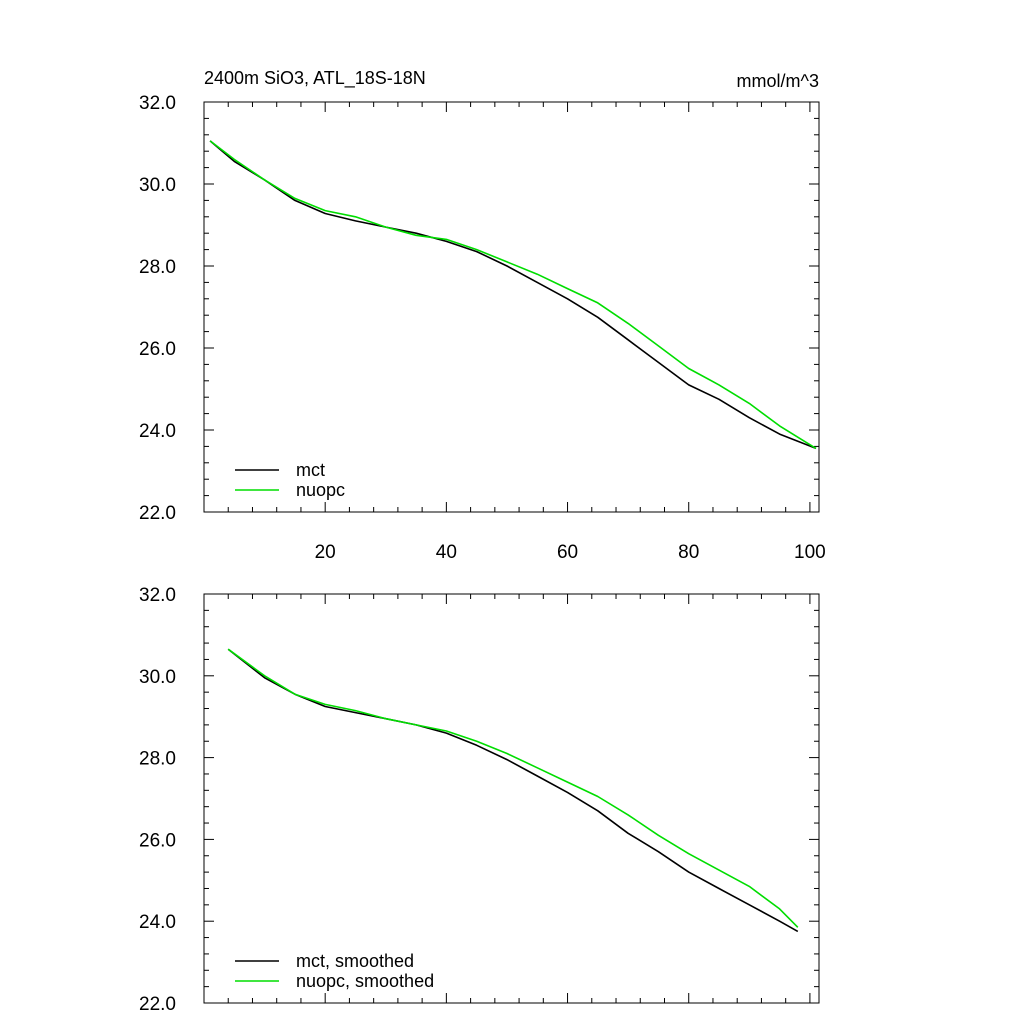  What do you see at coordinates (310, 470) in the screenshot?
I see `p0-legend-label-0: mct` at bounding box center [310, 470].